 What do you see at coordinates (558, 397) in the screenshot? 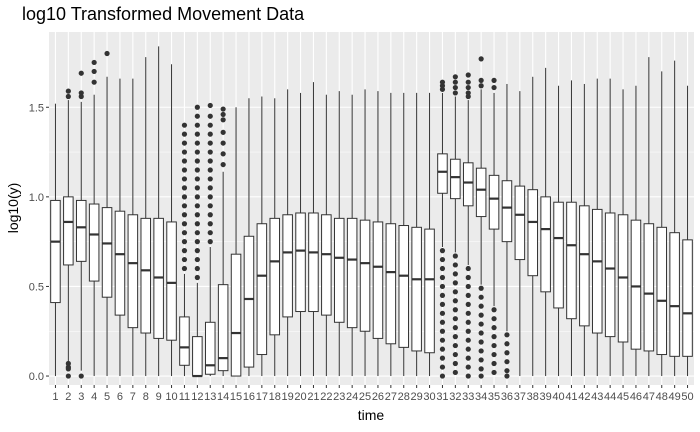
I see `x-tick-label: 40` at bounding box center [558, 397].